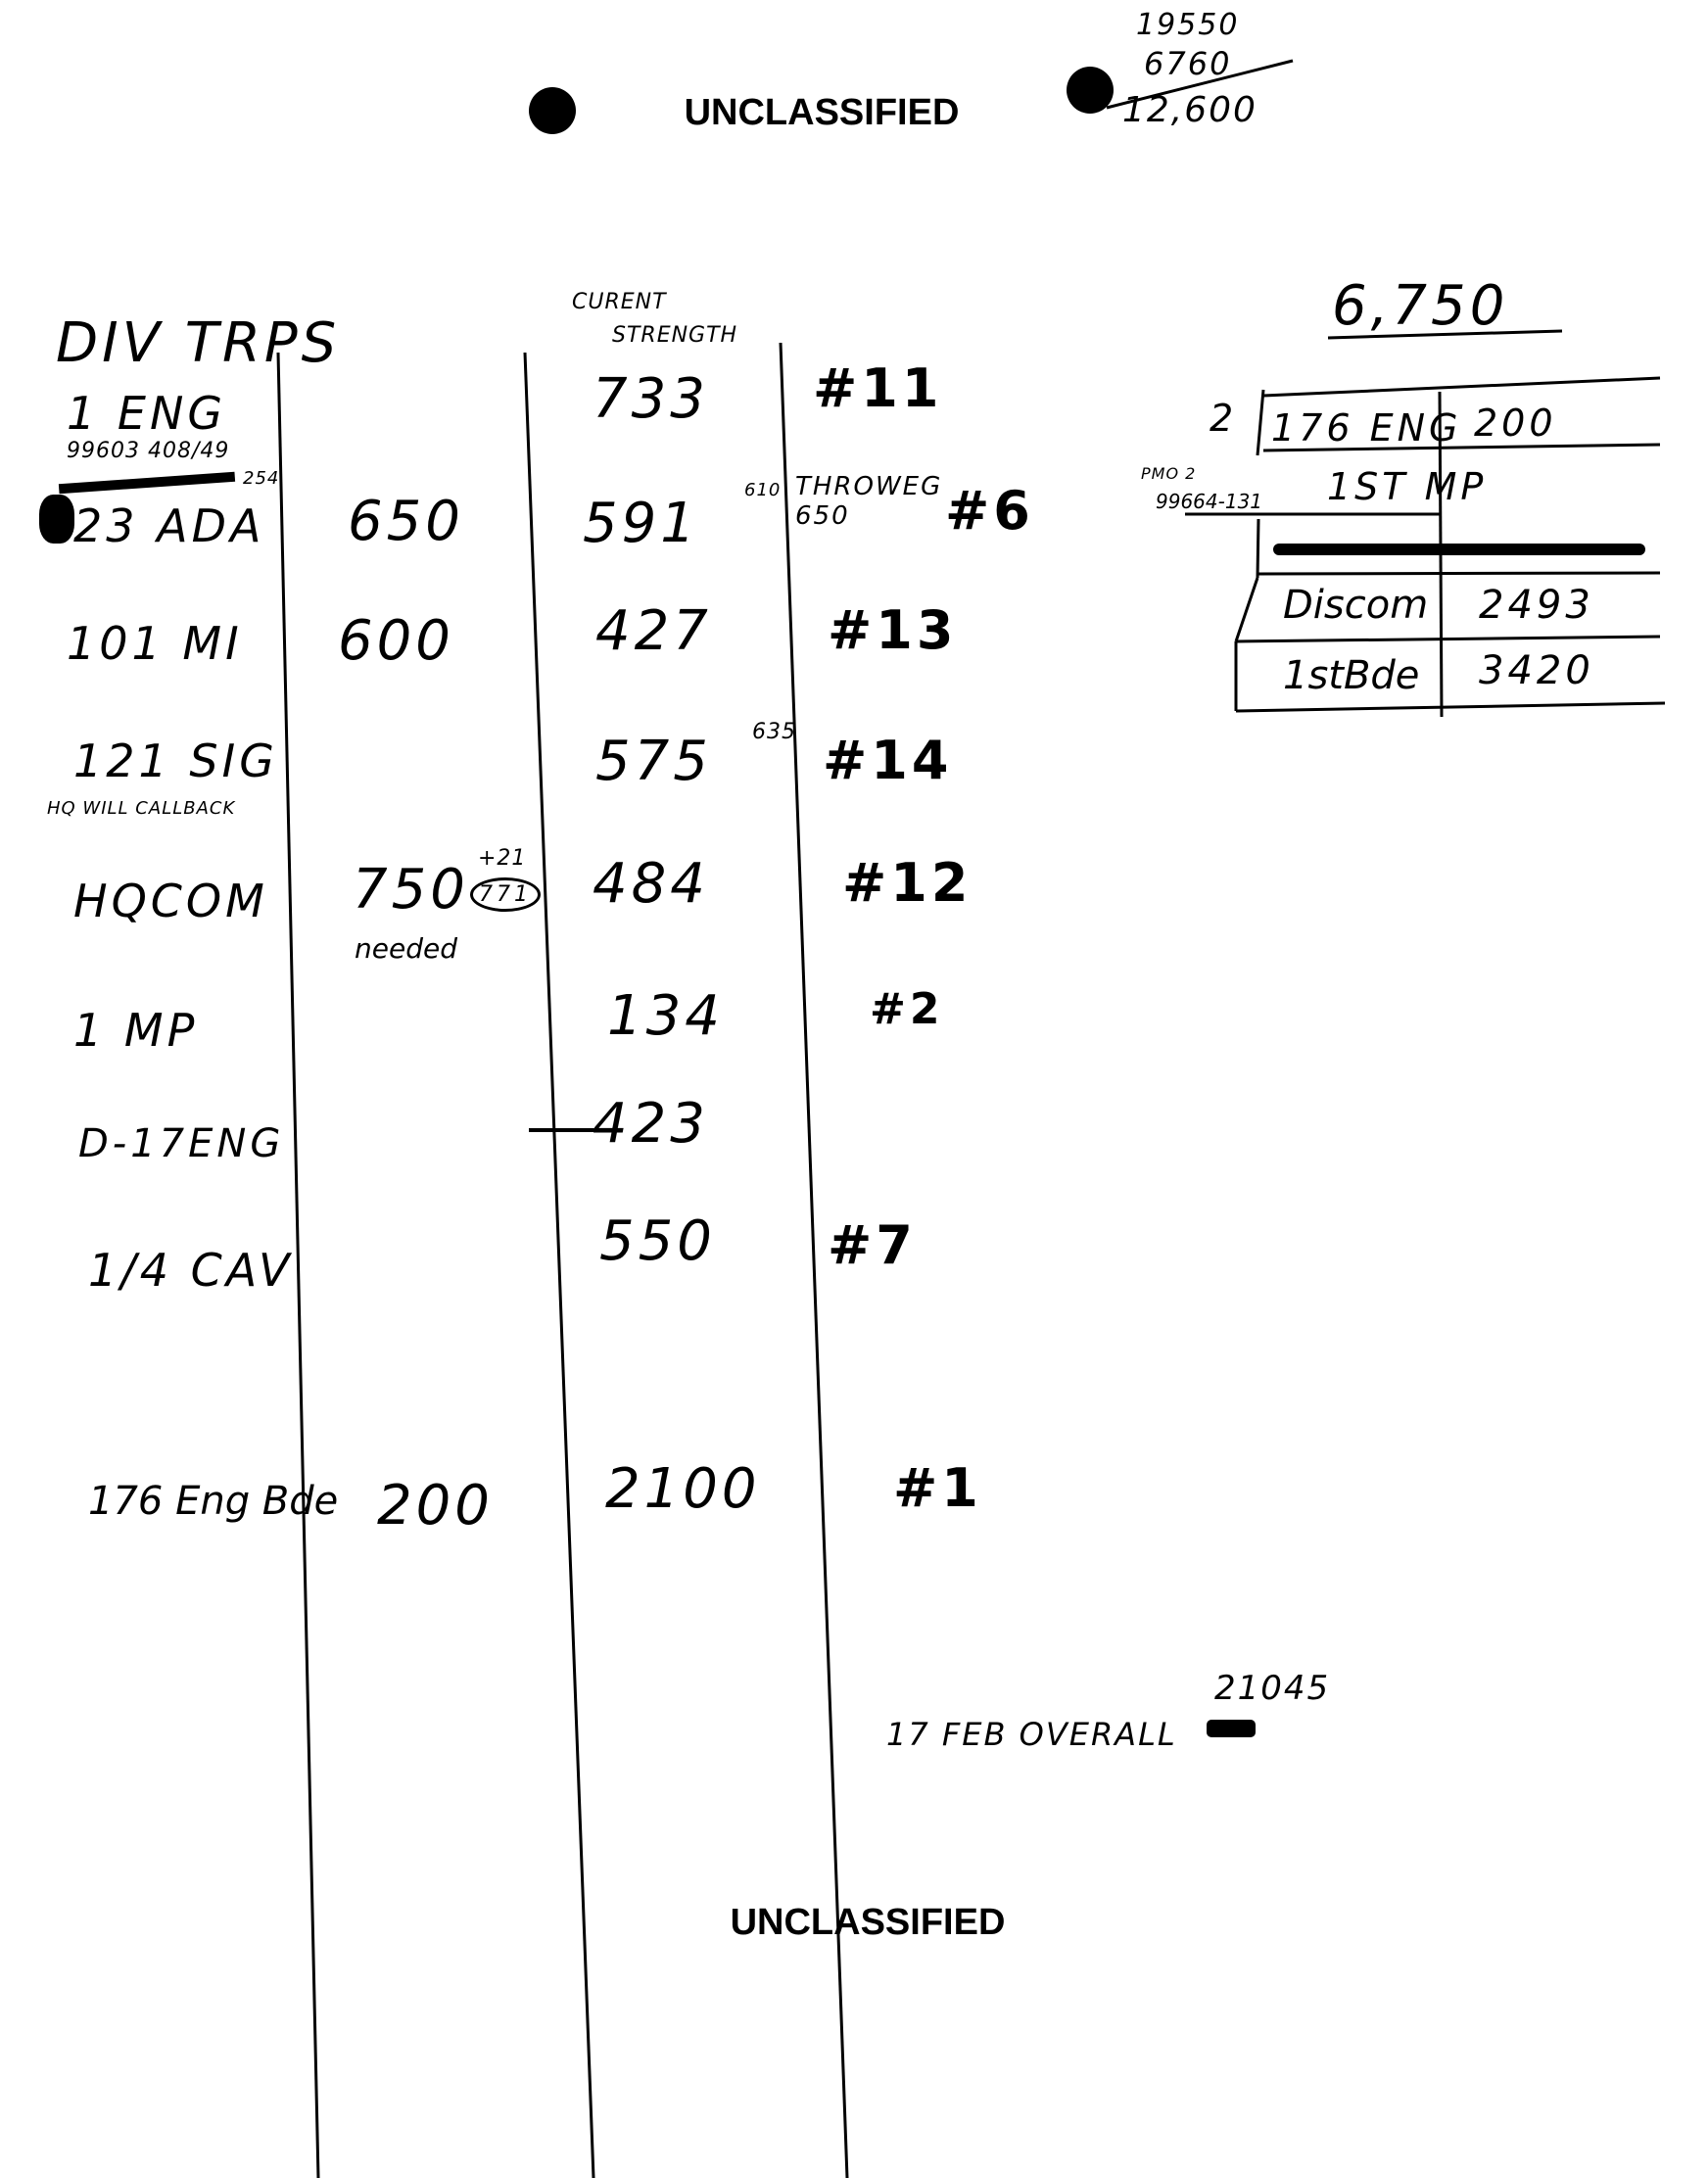 The height and width of the screenshot is (2178, 1708). What do you see at coordinates (653, 631) in the screenshot?
I see `current-strength: 427` at bounding box center [653, 631].